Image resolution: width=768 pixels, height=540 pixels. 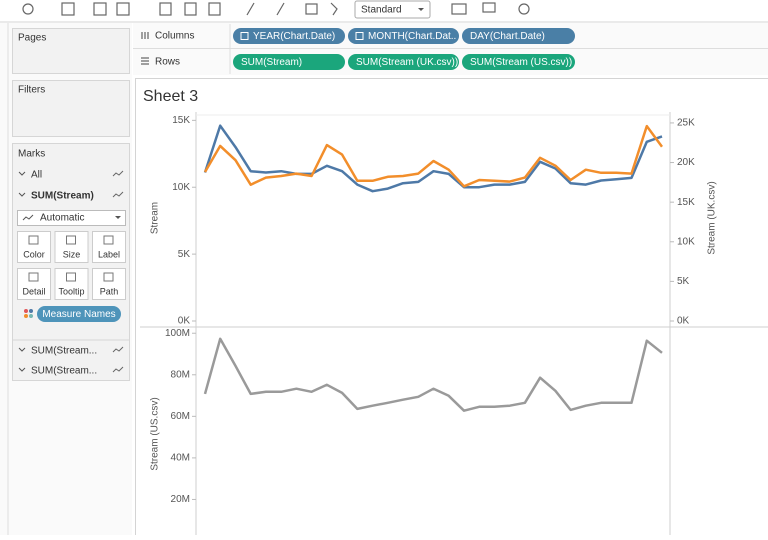 I want to click on pages-title: Pages, so click(x=32, y=38).